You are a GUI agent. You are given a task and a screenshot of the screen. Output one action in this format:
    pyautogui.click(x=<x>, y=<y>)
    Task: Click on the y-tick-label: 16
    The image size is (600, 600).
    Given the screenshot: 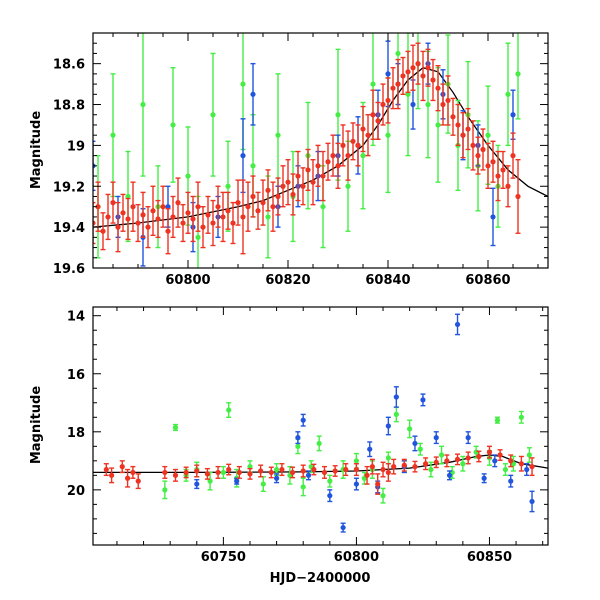 What is the action you would take?
    pyautogui.click(x=76, y=375)
    